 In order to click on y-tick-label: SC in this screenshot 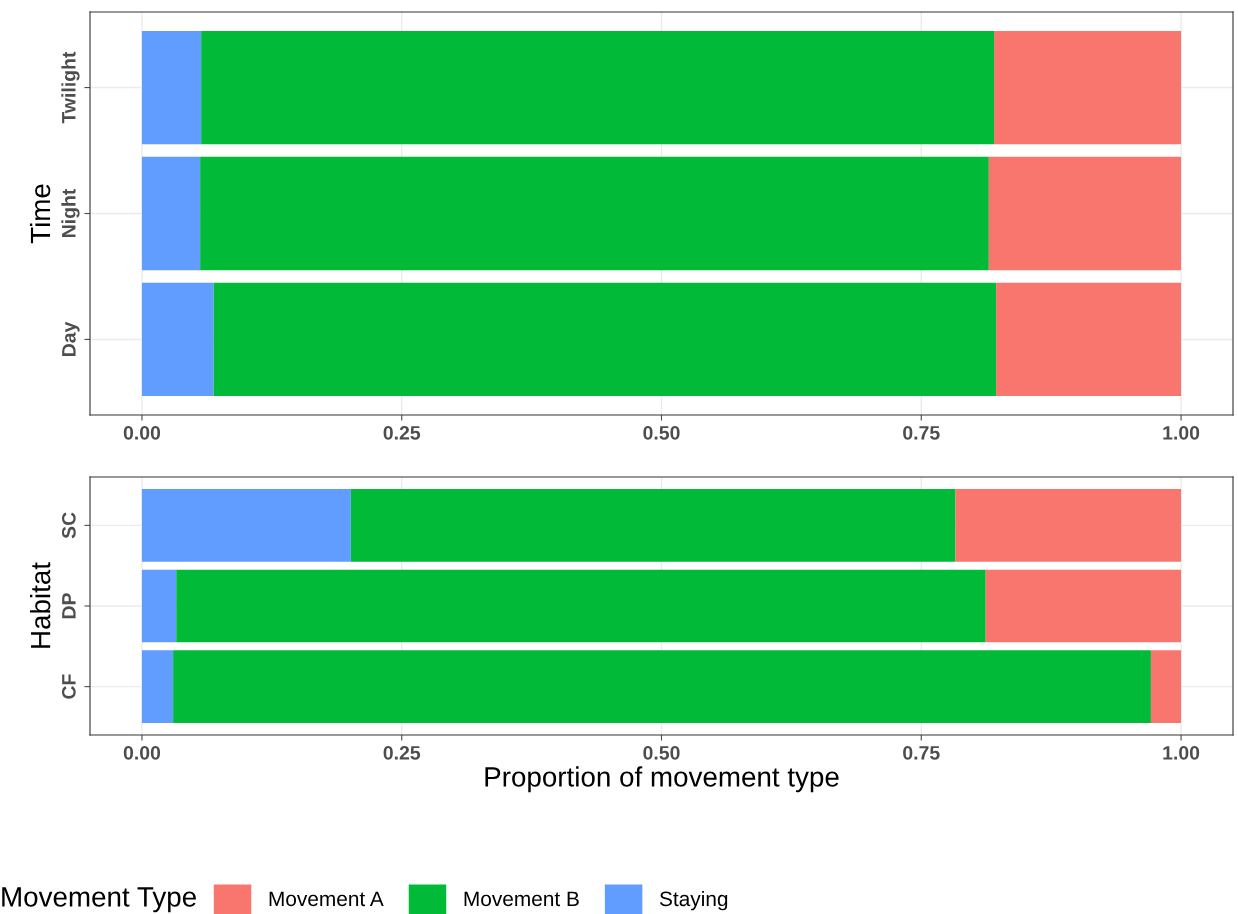, I will do `click(68, 525)`.